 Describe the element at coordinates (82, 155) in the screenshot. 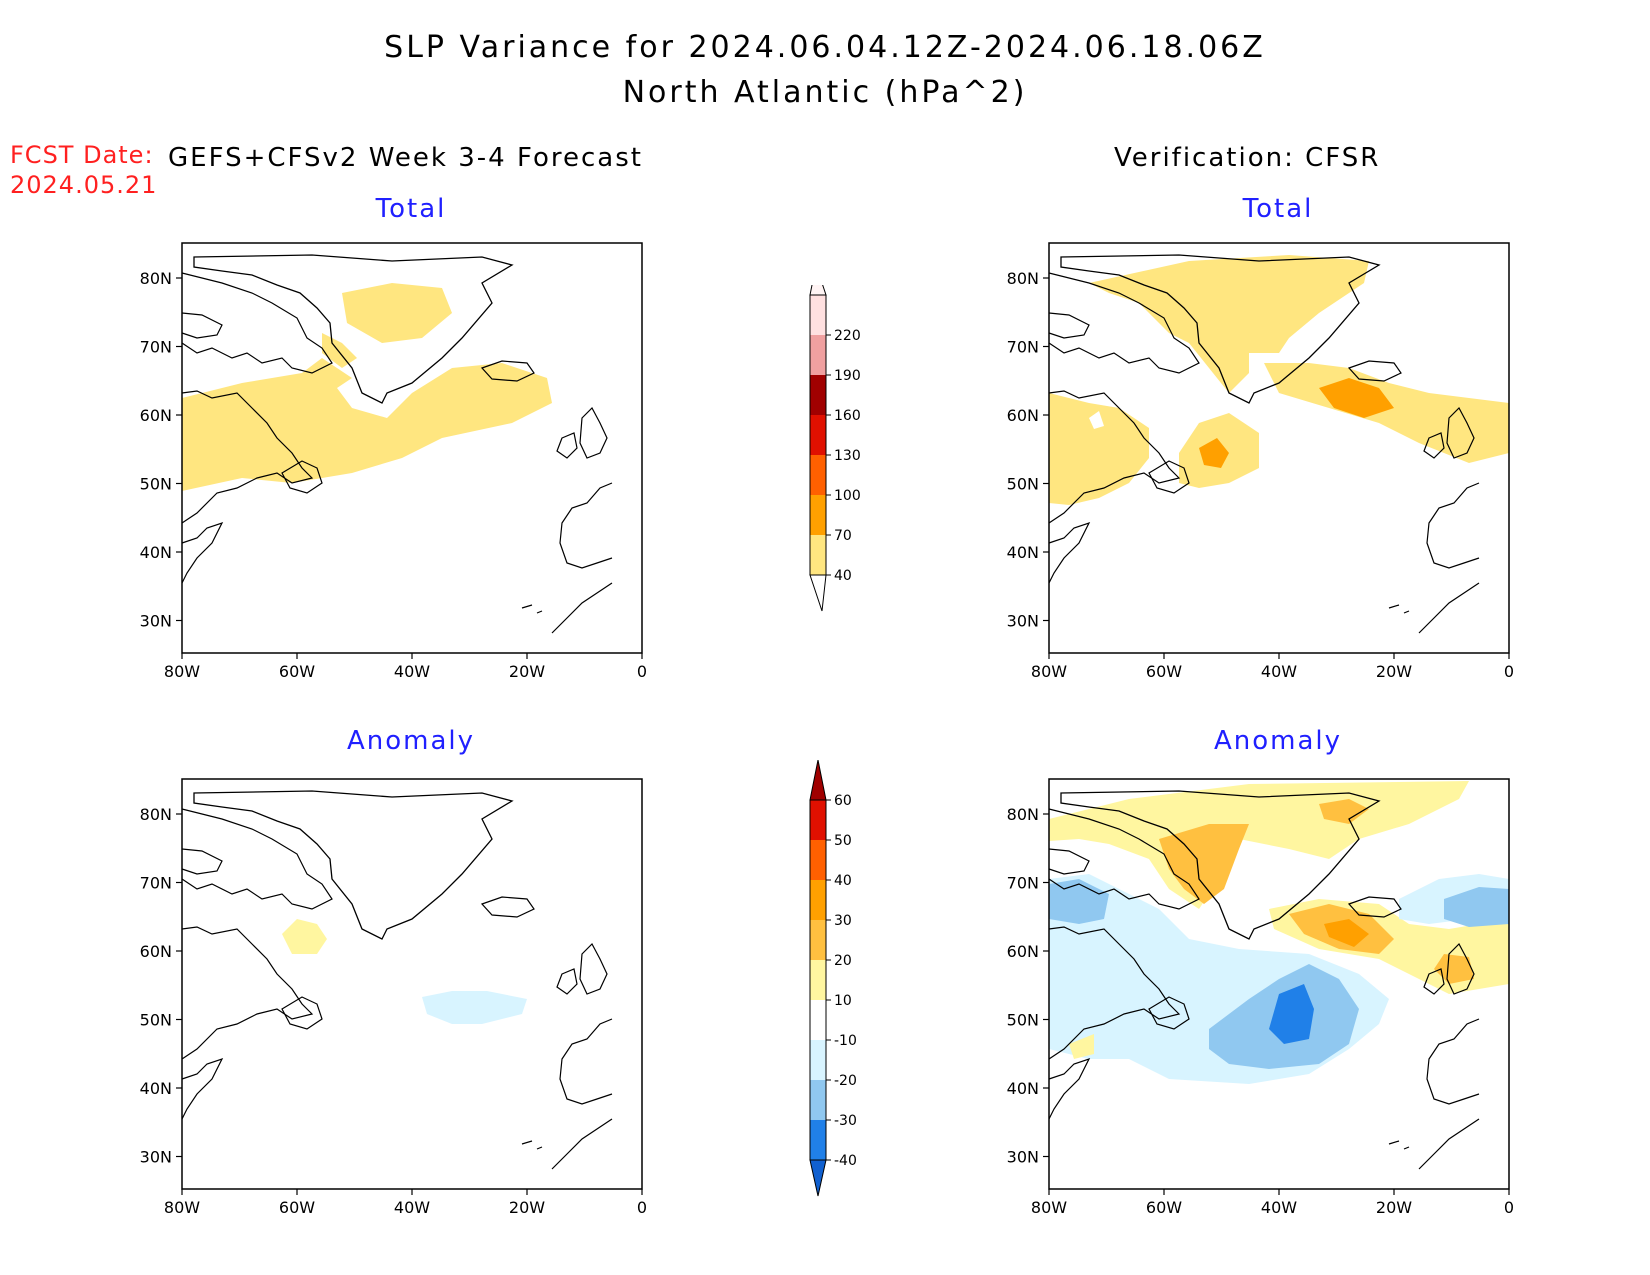

I see `fcst-date-label: FCST Date:` at that location.